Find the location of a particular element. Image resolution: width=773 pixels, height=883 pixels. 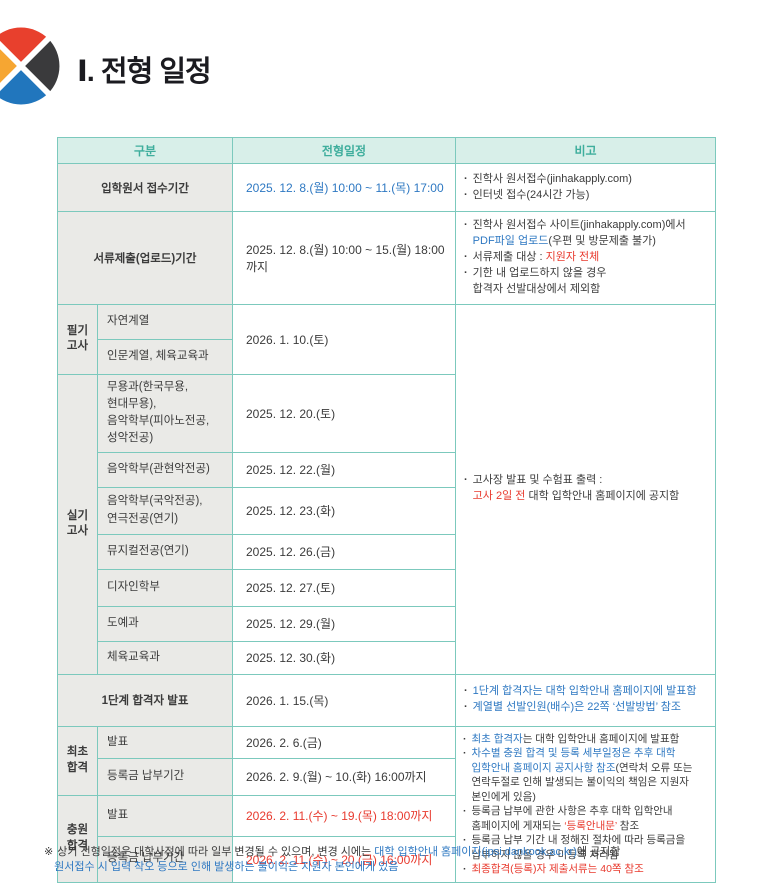

note-line: 인터넷 접수(24시간 가능) is located at coordinates (587, 196).